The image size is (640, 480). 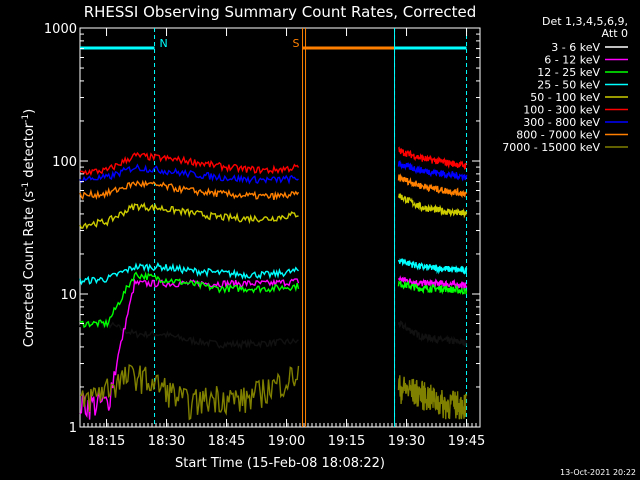 I want to click on x-tick-label: 19:45, so click(x=466, y=441).